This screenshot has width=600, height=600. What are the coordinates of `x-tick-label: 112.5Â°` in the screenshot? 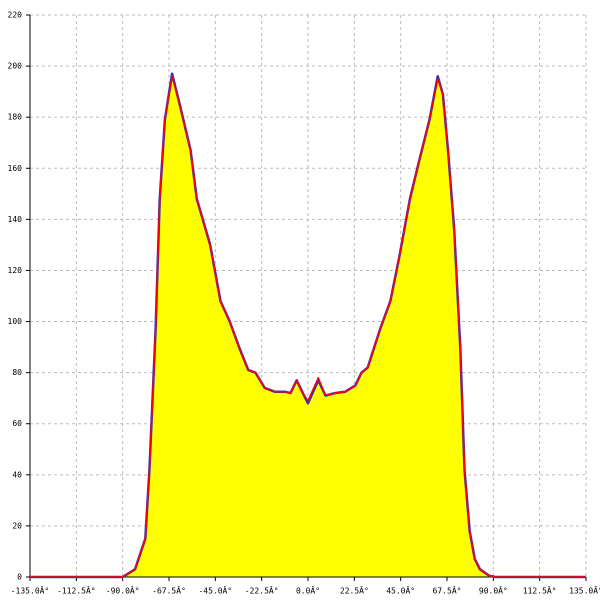 It's located at (540, 590).